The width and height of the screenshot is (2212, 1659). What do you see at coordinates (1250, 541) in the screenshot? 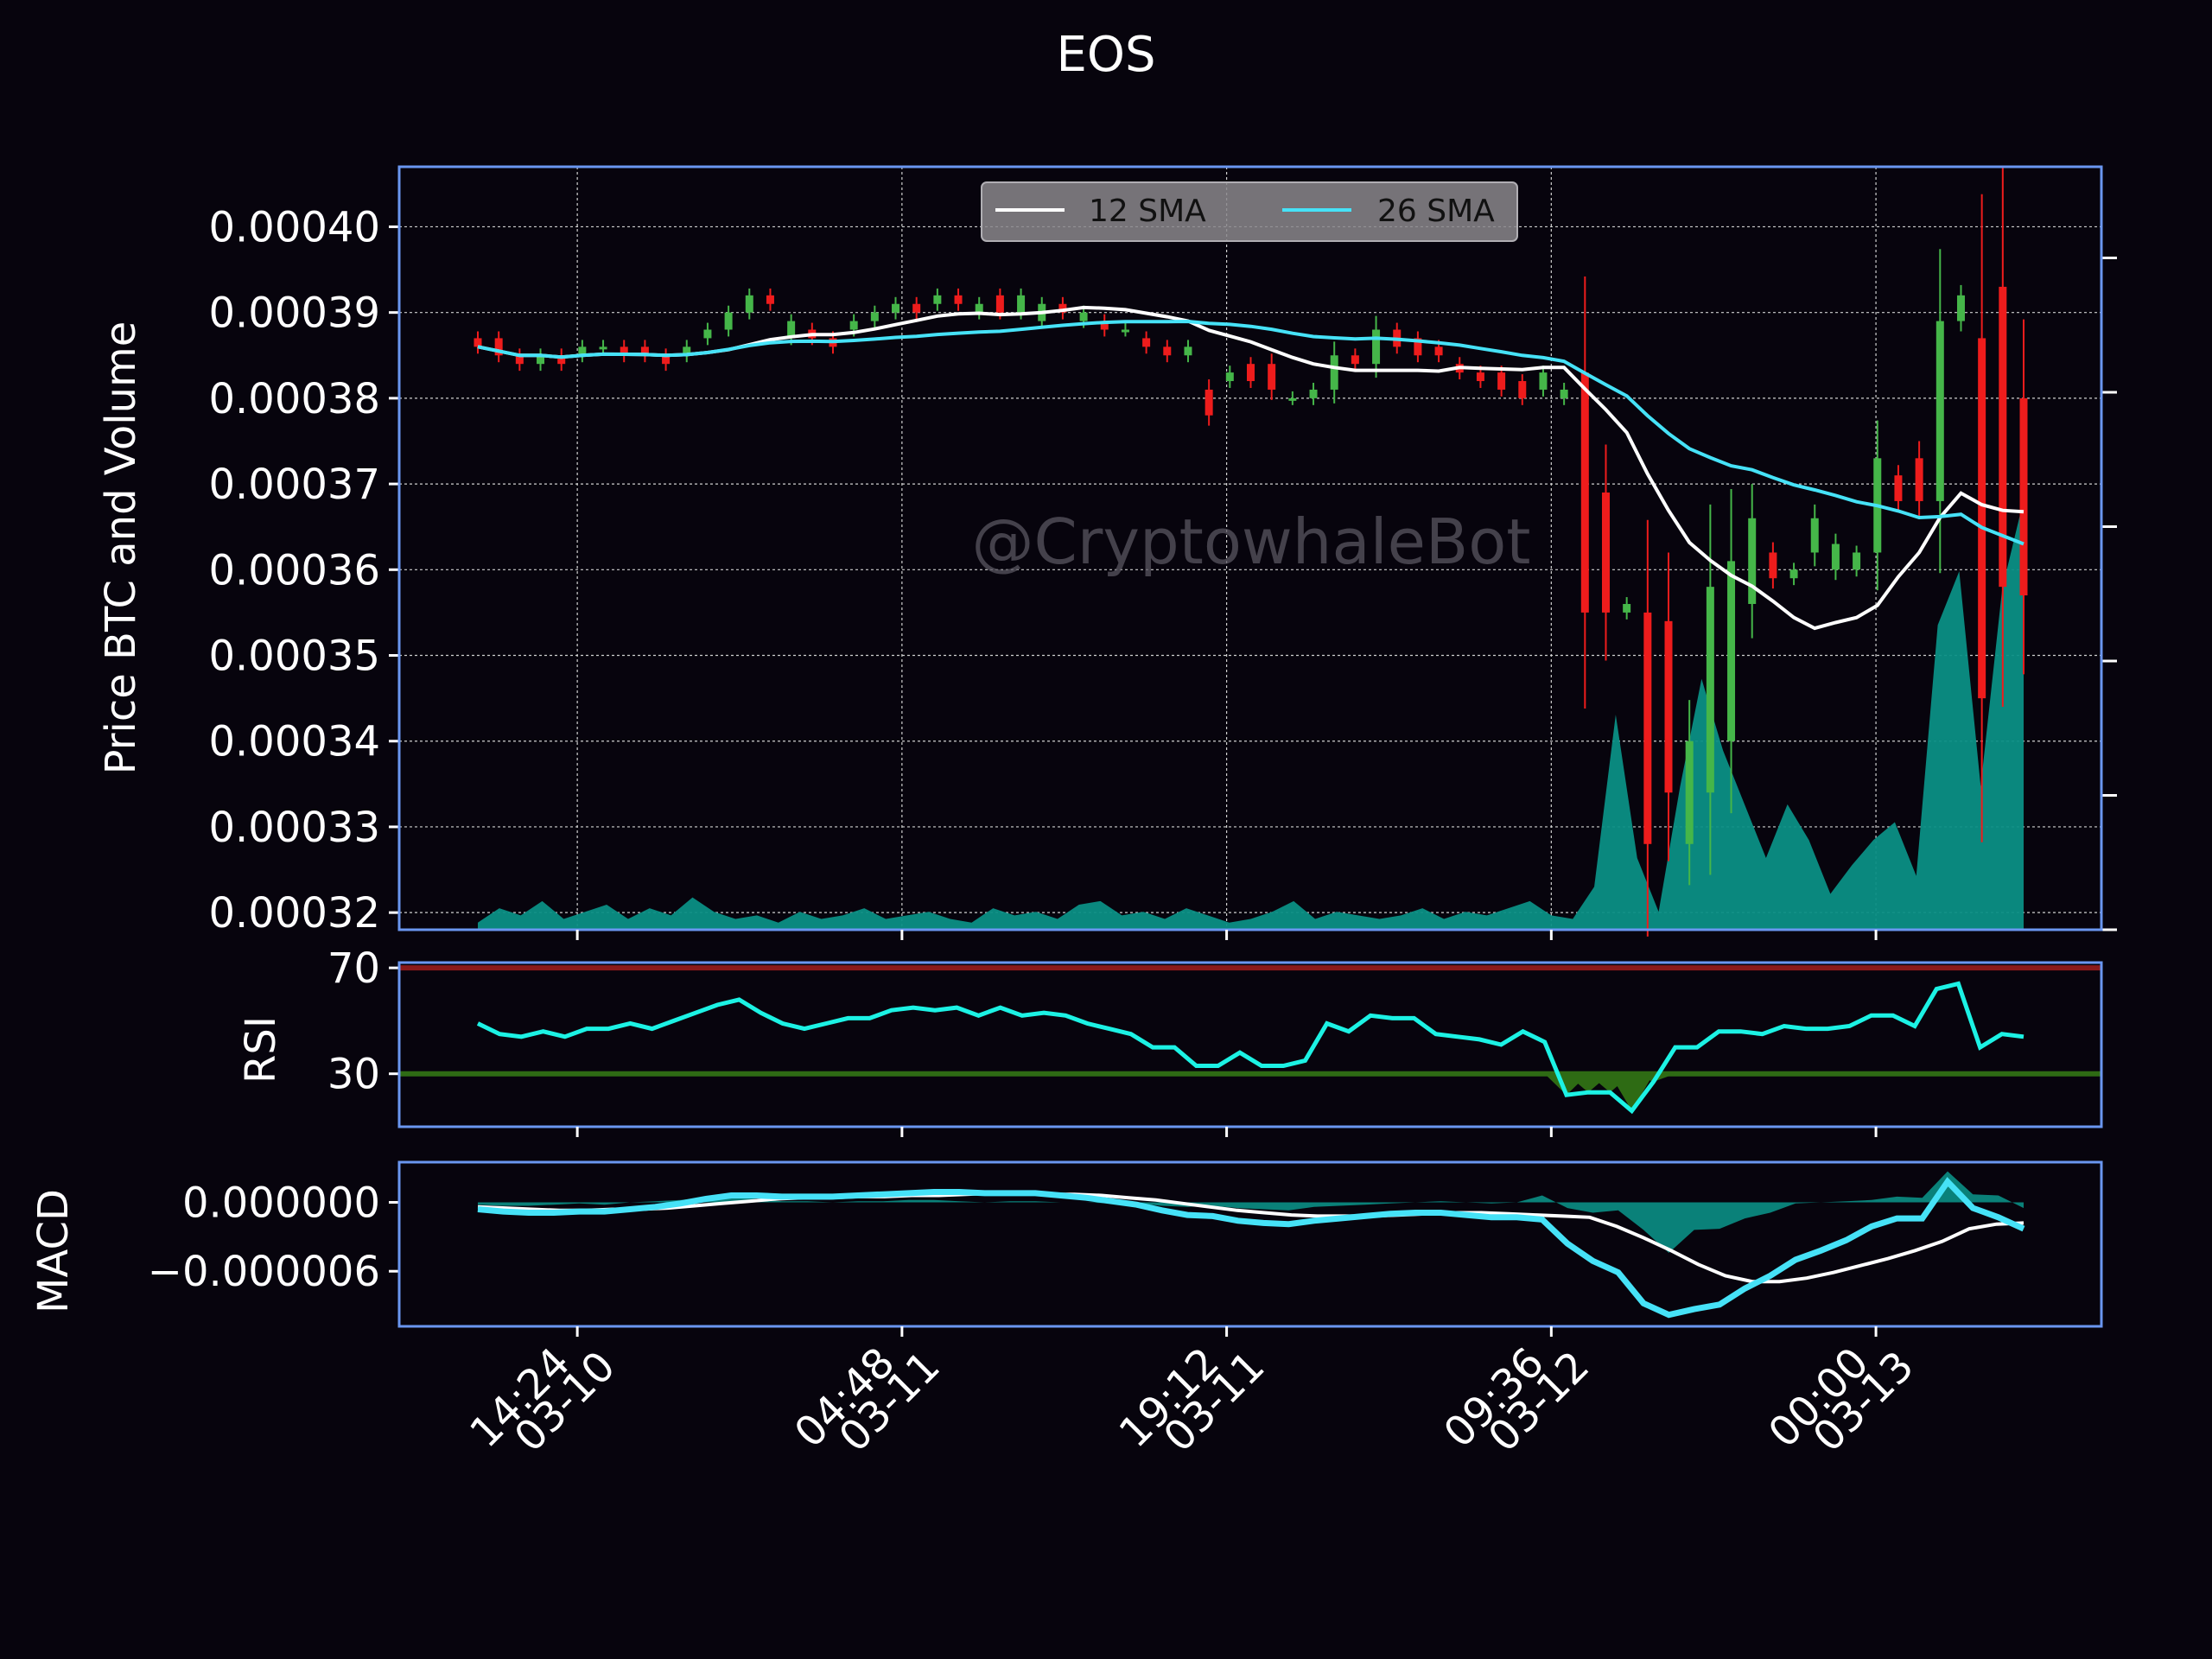
I see `watermark: @CryptowhaleBot` at bounding box center [1250, 541].